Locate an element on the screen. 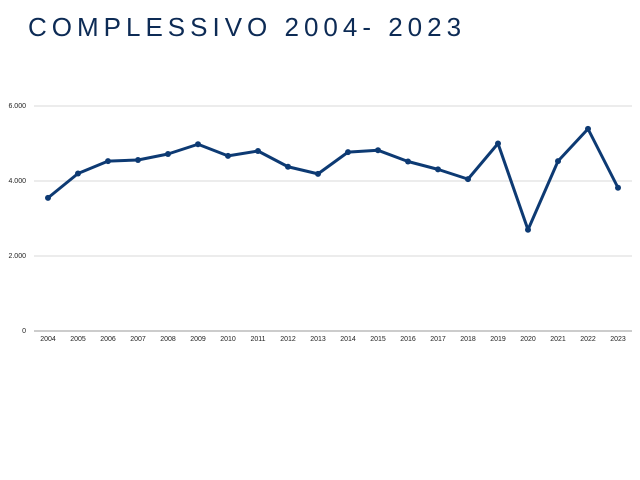 This screenshot has height=480, width=640. x-tick-label: 2018 is located at coordinates (468, 339).